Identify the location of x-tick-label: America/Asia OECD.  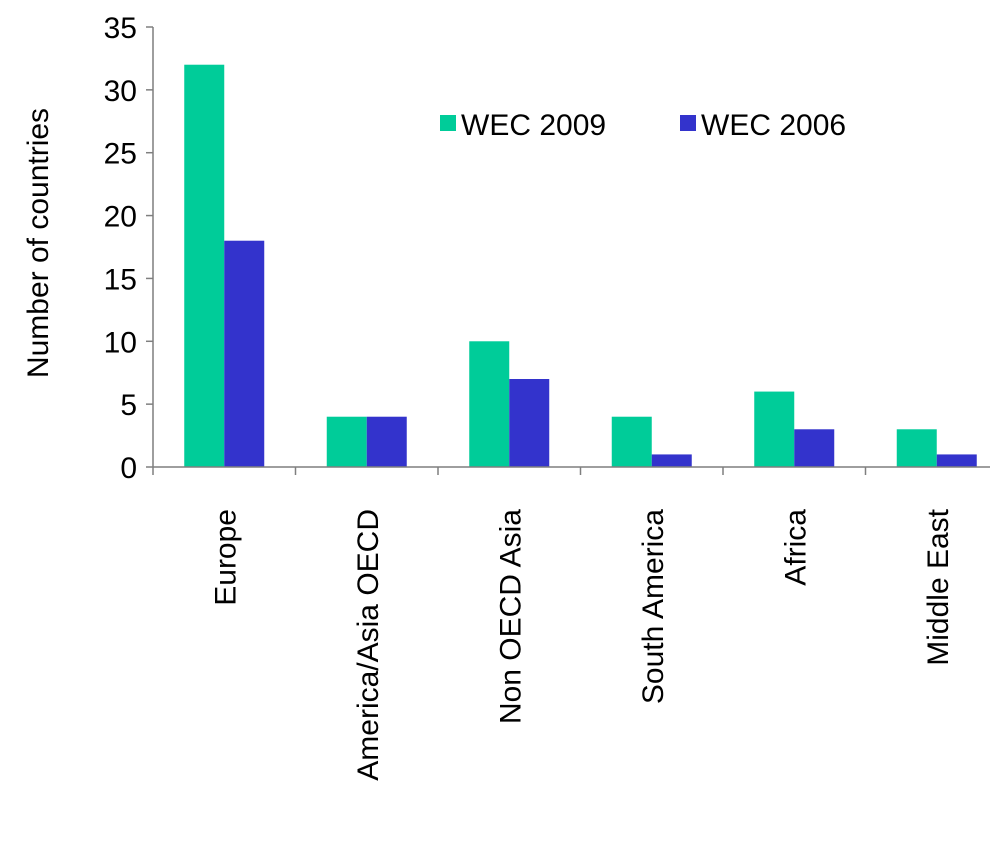
(368, 645).